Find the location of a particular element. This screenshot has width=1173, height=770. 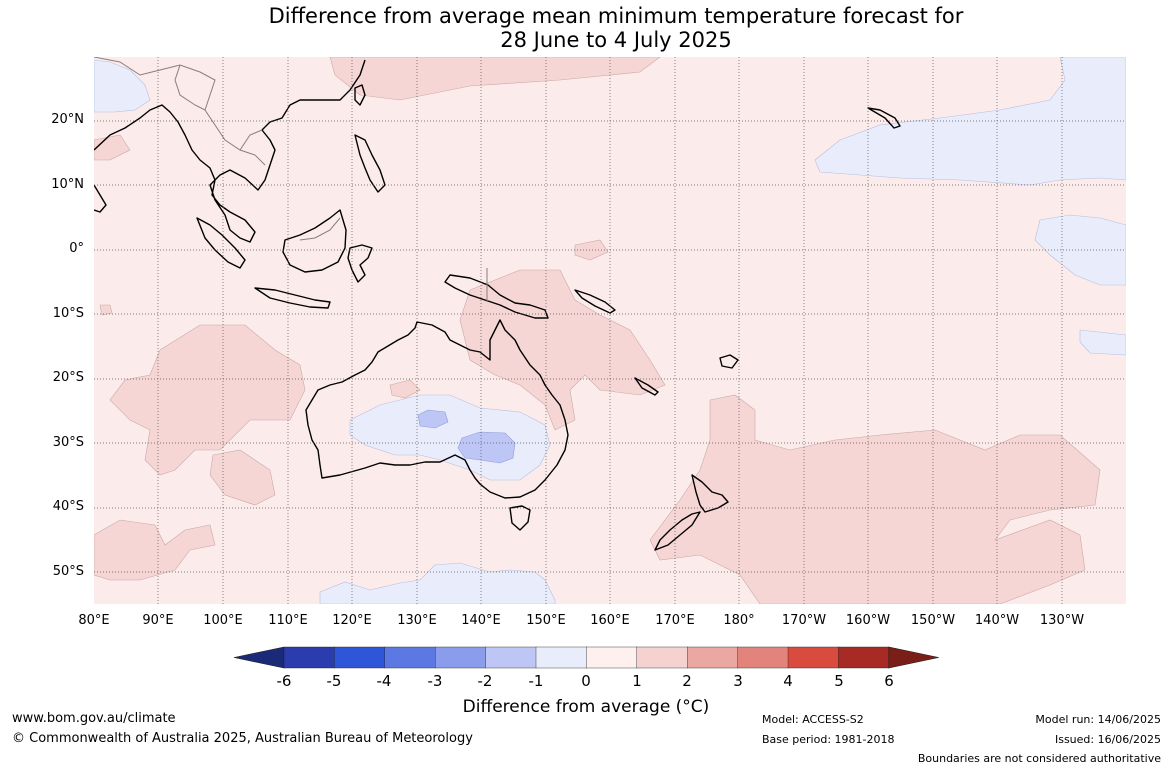

model-run-date: Model run: 14/06/2025 is located at coordinates (1098, 719).